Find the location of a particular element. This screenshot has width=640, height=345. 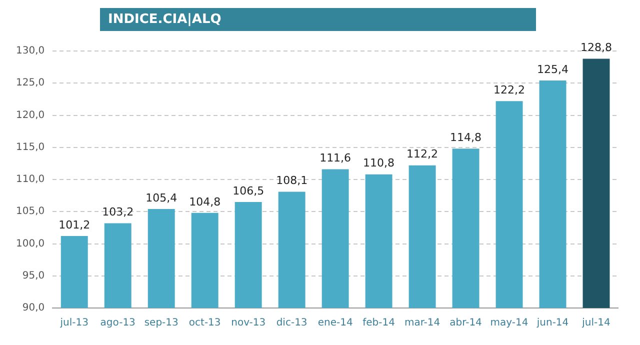

x-tick-label: sep-13 is located at coordinates (161, 323).